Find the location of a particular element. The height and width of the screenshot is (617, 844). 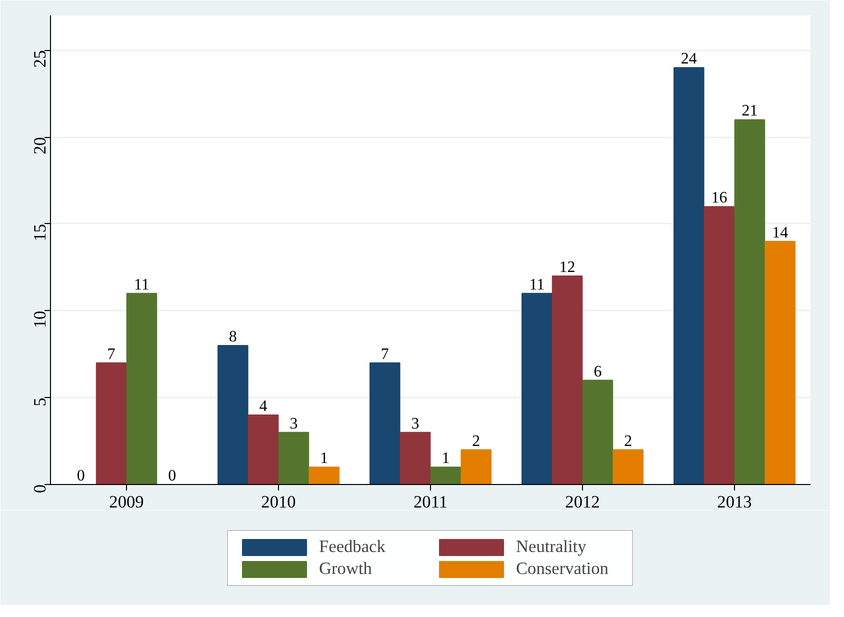

y-tick-label: 15 is located at coordinates (40, 233).